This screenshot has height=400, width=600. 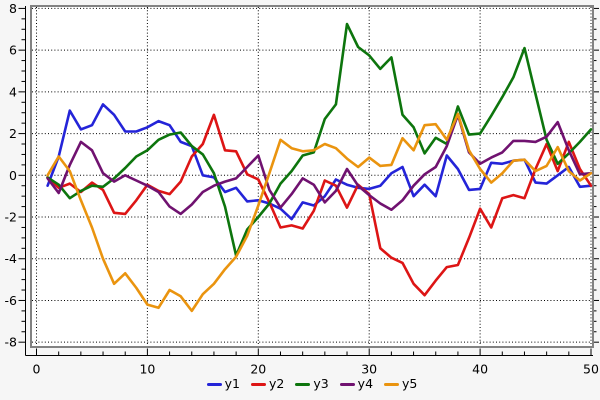 What do you see at coordinates (258, 369) in the screenshot?
I see `x-tick-label: 20` at bounding box center [258, 369].